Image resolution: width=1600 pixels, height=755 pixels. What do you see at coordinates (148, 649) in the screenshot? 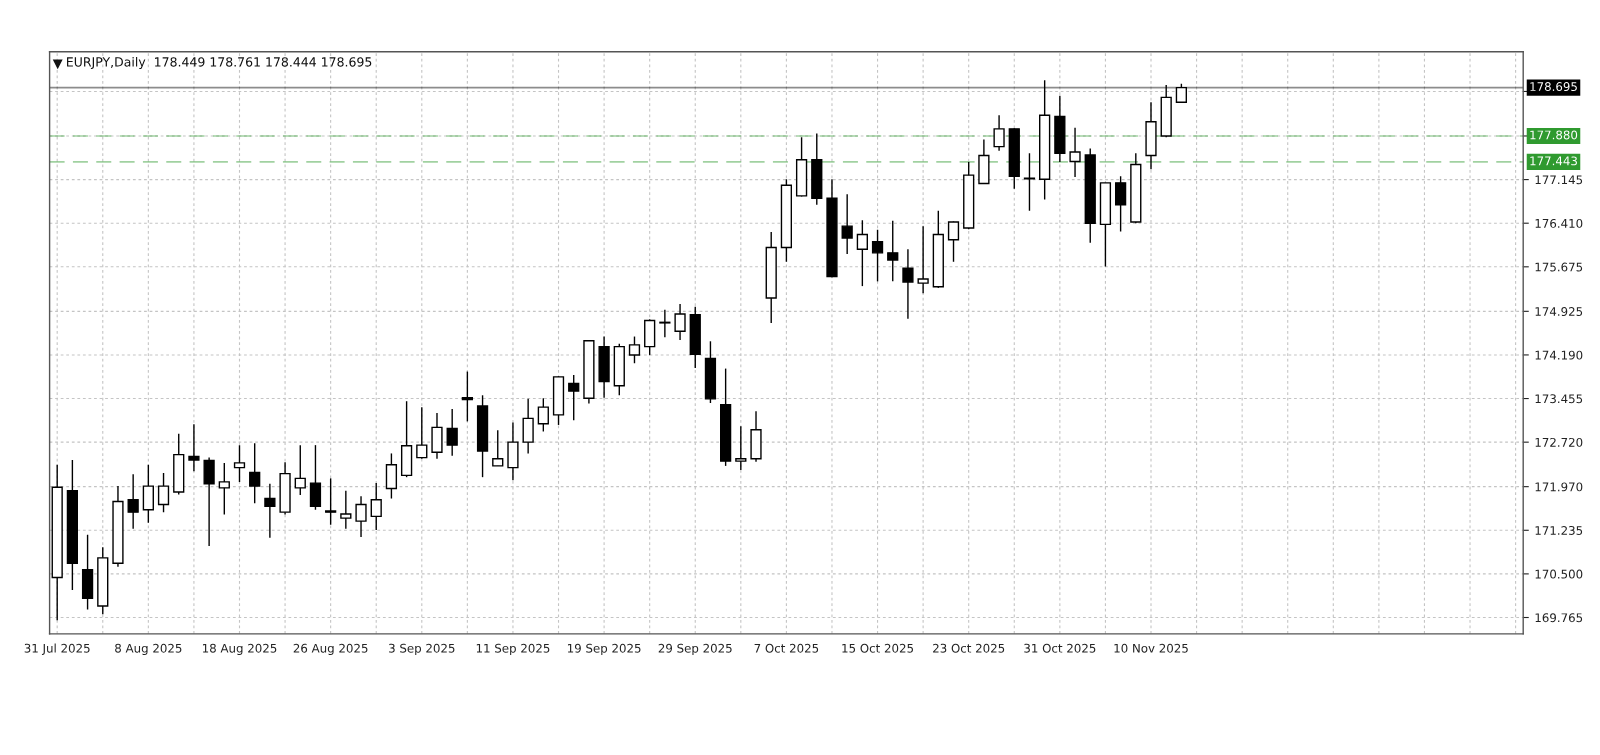
I see `x-tick-label: 8 Aug 2025` at bounding box center [148, 649].